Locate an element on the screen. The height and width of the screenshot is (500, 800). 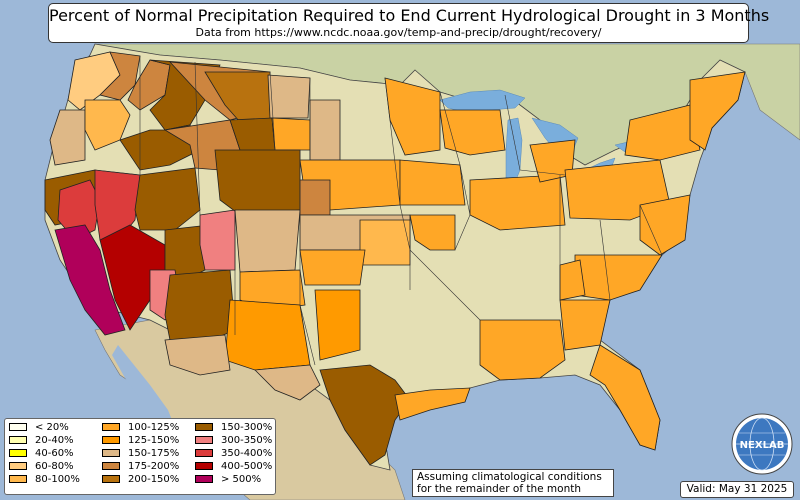
legend-item: 125-150% is located at coordinates (144, 440).